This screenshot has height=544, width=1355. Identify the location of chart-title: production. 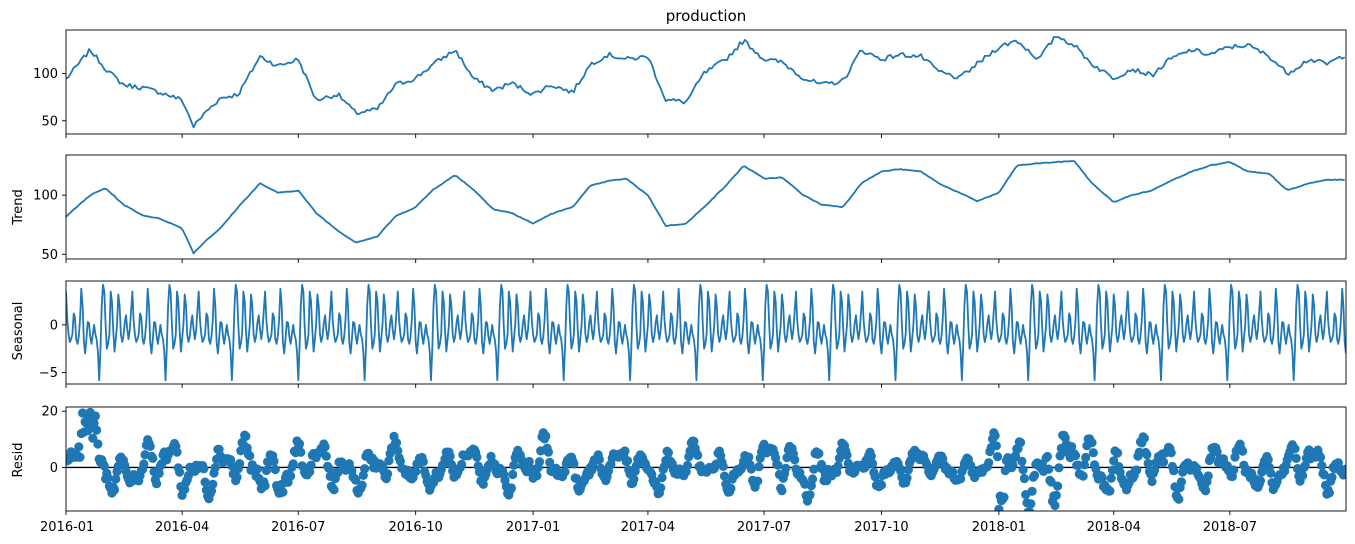
(706, 16).